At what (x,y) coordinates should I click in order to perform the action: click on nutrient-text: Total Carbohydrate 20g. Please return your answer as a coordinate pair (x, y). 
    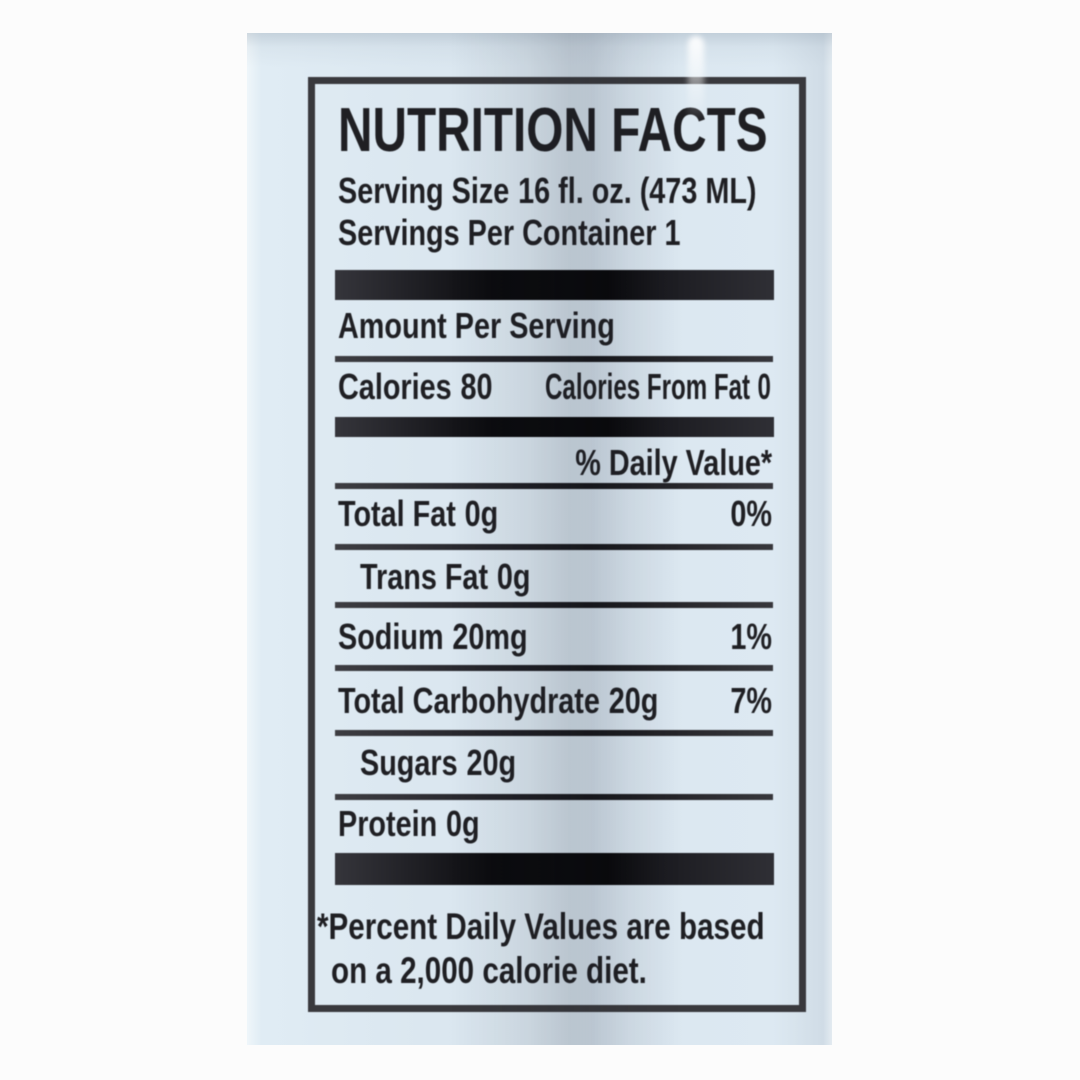
    Looking at the image, I should click on (498, 701).